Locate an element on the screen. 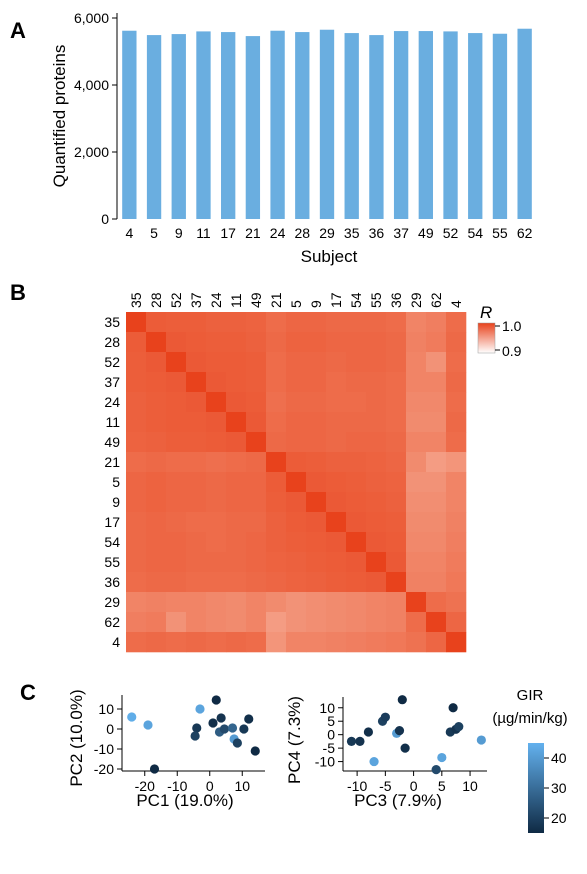 The image size is (587, 874). heatmap-legend-label-low: 0.9 is located at coordinates (512, 351).